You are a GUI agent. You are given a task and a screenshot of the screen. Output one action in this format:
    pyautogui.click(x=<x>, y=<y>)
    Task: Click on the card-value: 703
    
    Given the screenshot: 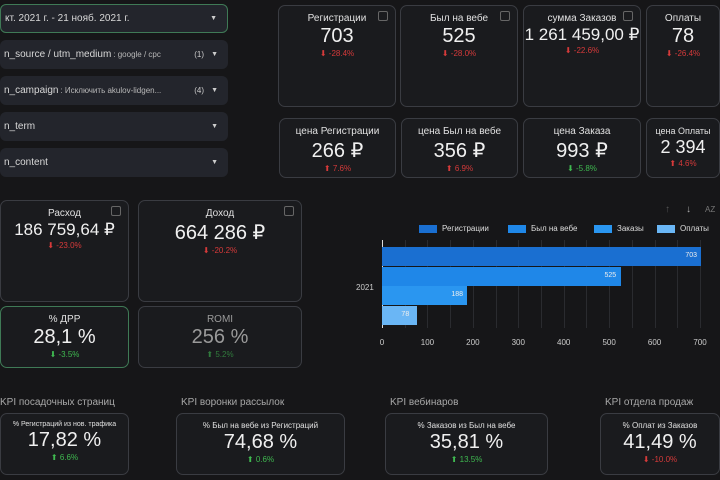 What is the action you would take?
    pyautogui.click(x=337, y=36)
    